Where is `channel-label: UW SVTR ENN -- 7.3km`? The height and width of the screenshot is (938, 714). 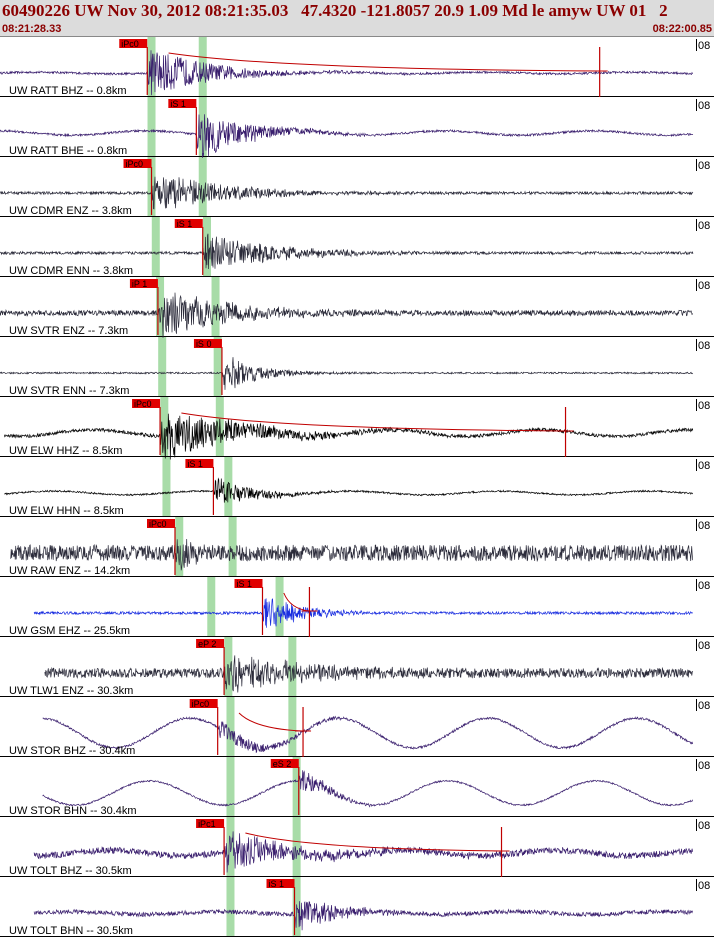
channel-label: UW SVTR ENN -- 7.3km is located at coordinates (69, 391).